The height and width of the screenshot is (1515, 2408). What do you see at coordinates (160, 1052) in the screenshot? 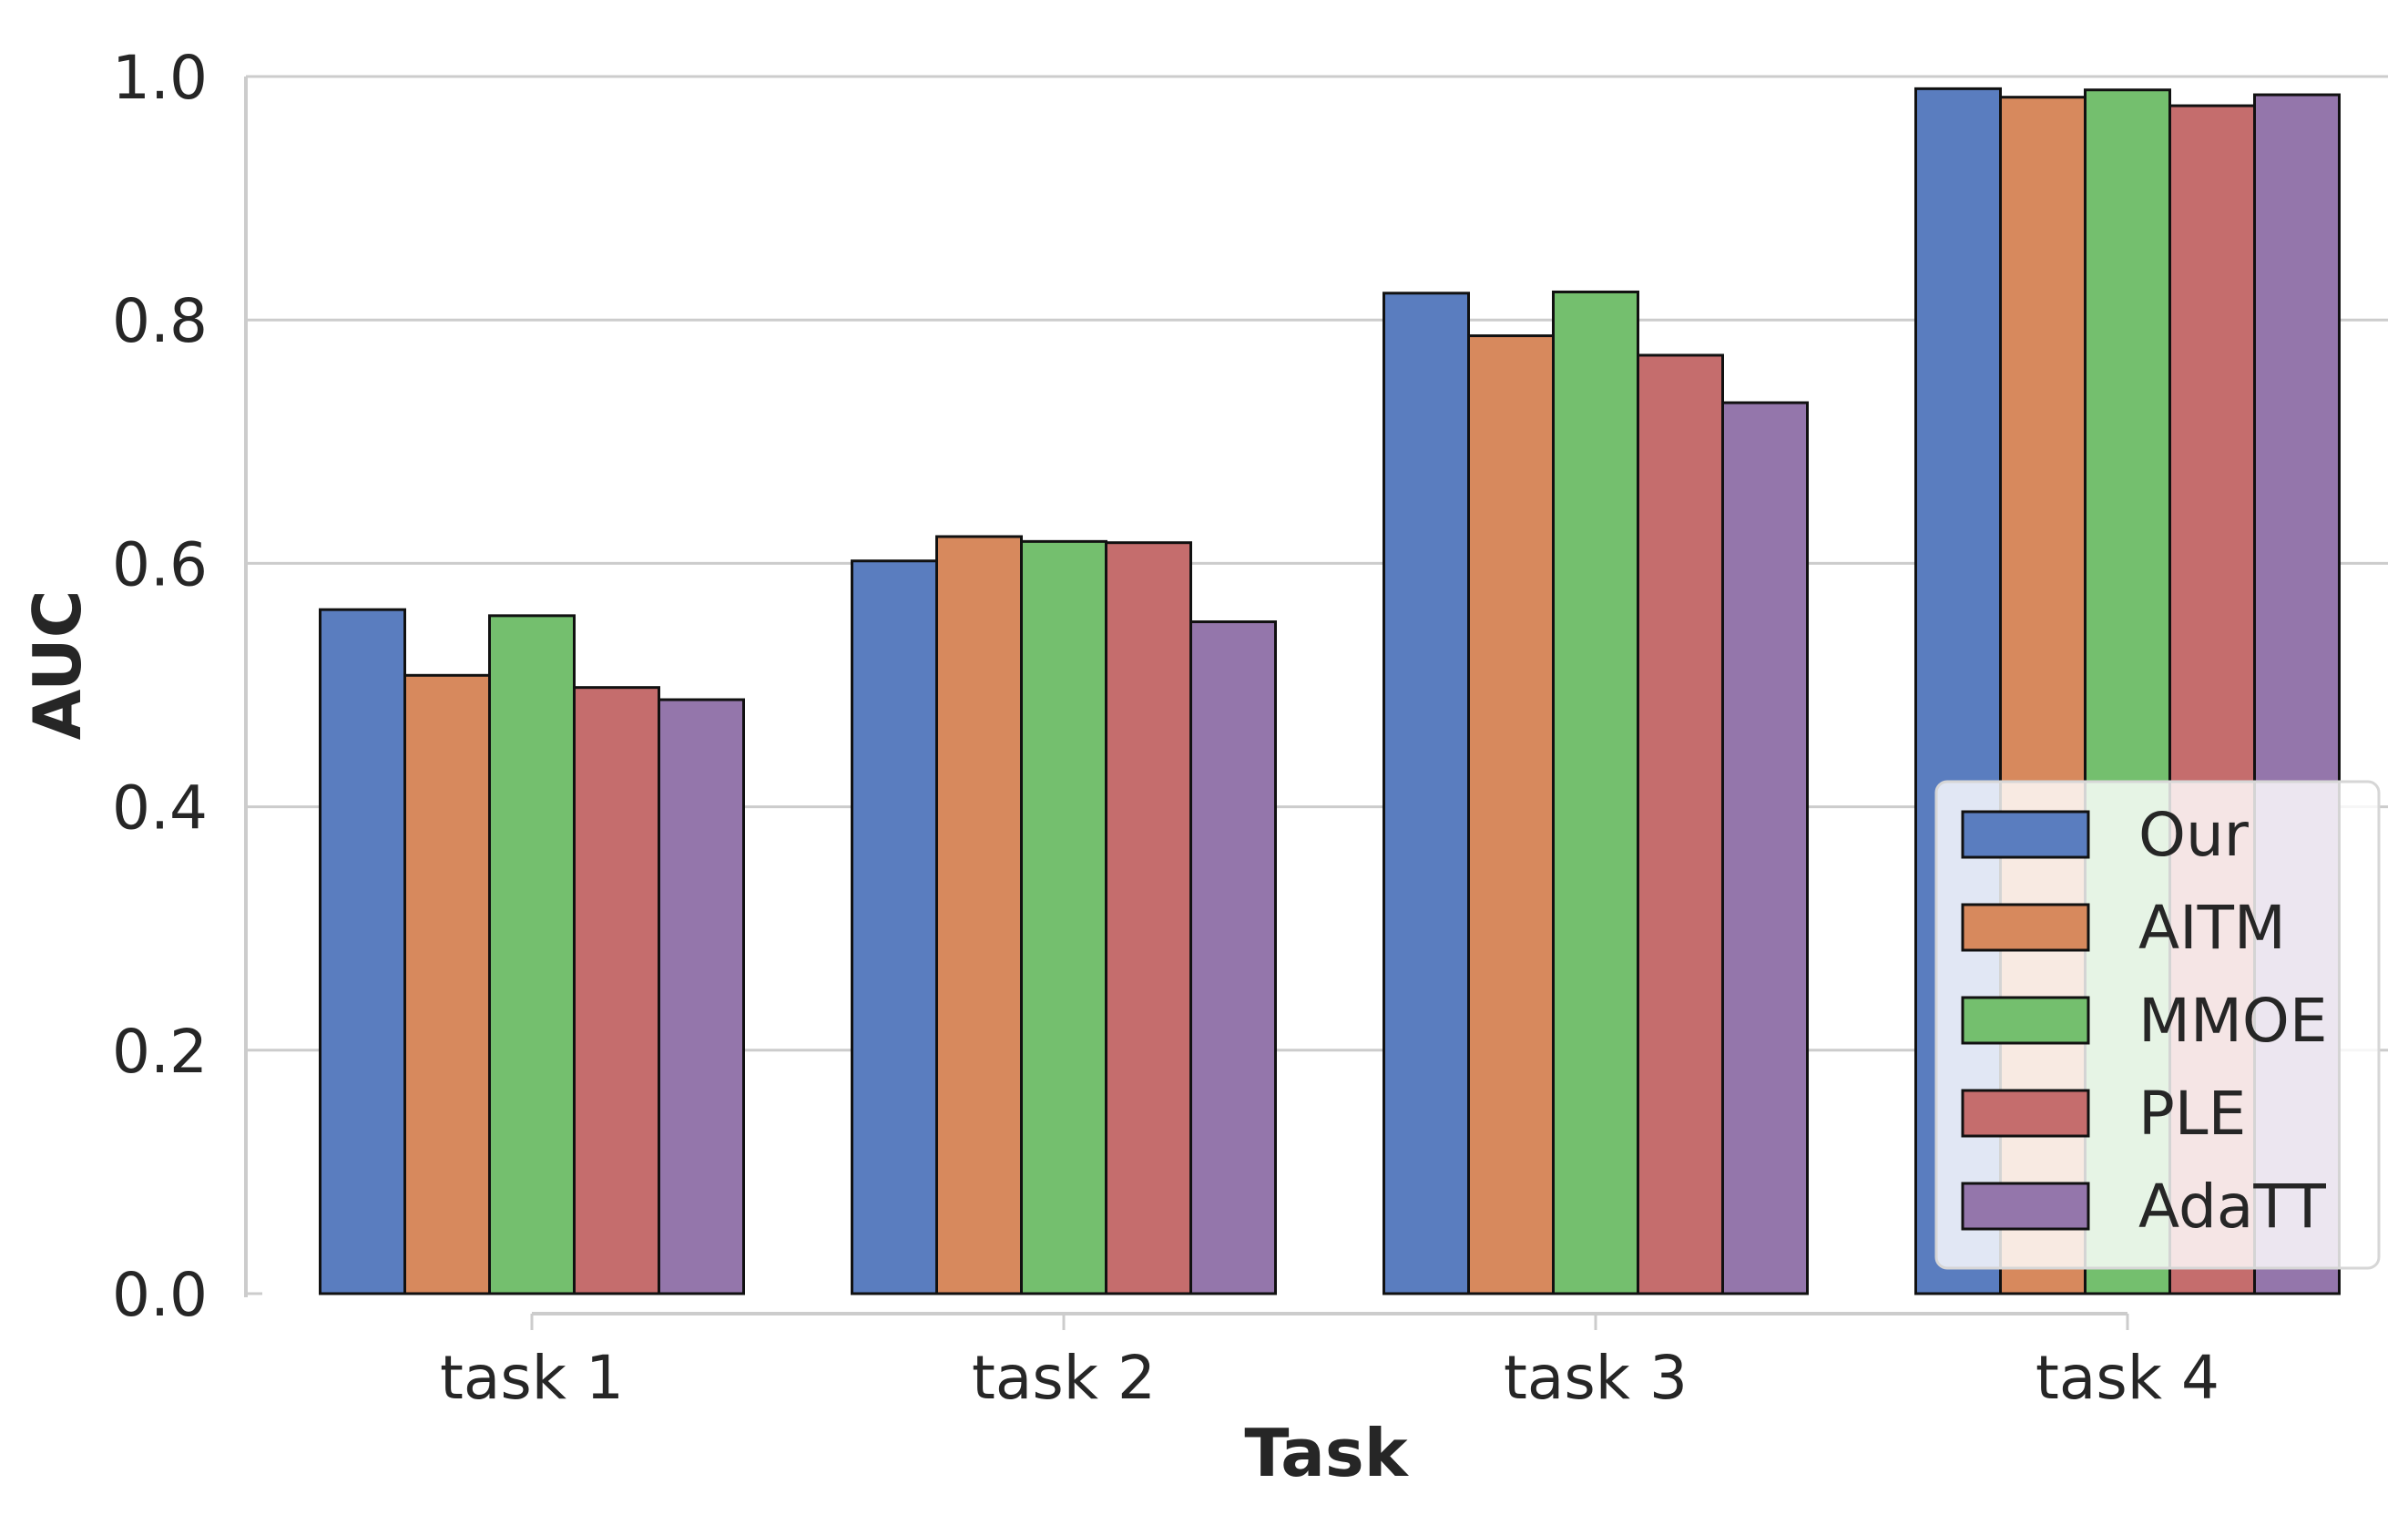
I see `y-tick-label: 0.2` at bounding box center [160, 1052].